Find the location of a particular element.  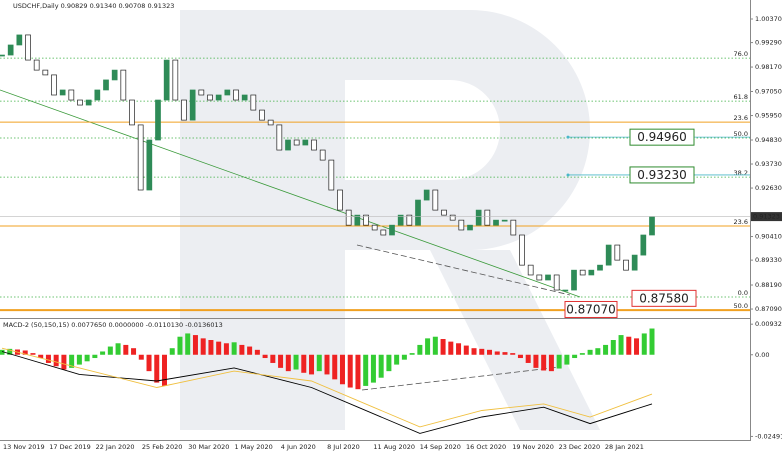

target-label: 0.87580 is located at coordinates (664, 298).